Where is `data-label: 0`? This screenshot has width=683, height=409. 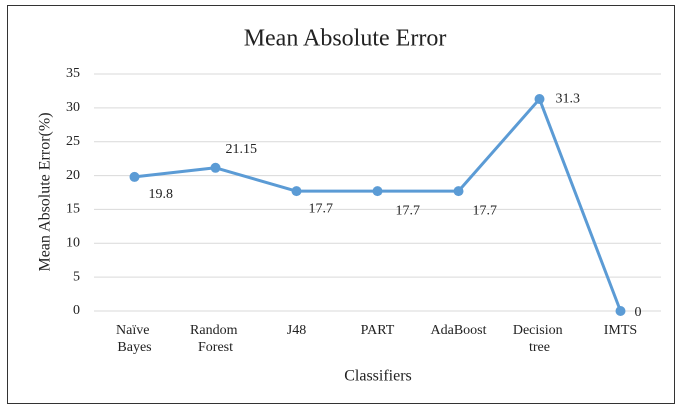 data-label: 0 is located at coordinates (638, 312).